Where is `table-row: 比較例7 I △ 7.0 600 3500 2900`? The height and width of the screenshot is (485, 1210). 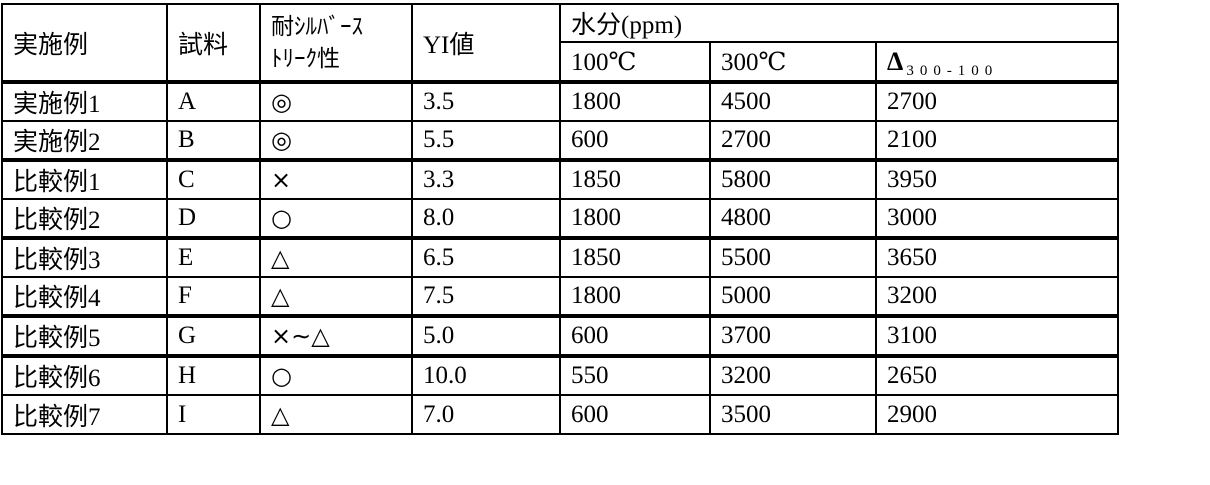
table-row: 比較例7 I △ 7.0 600 3500 2900 is located at coordinates (560, 414).